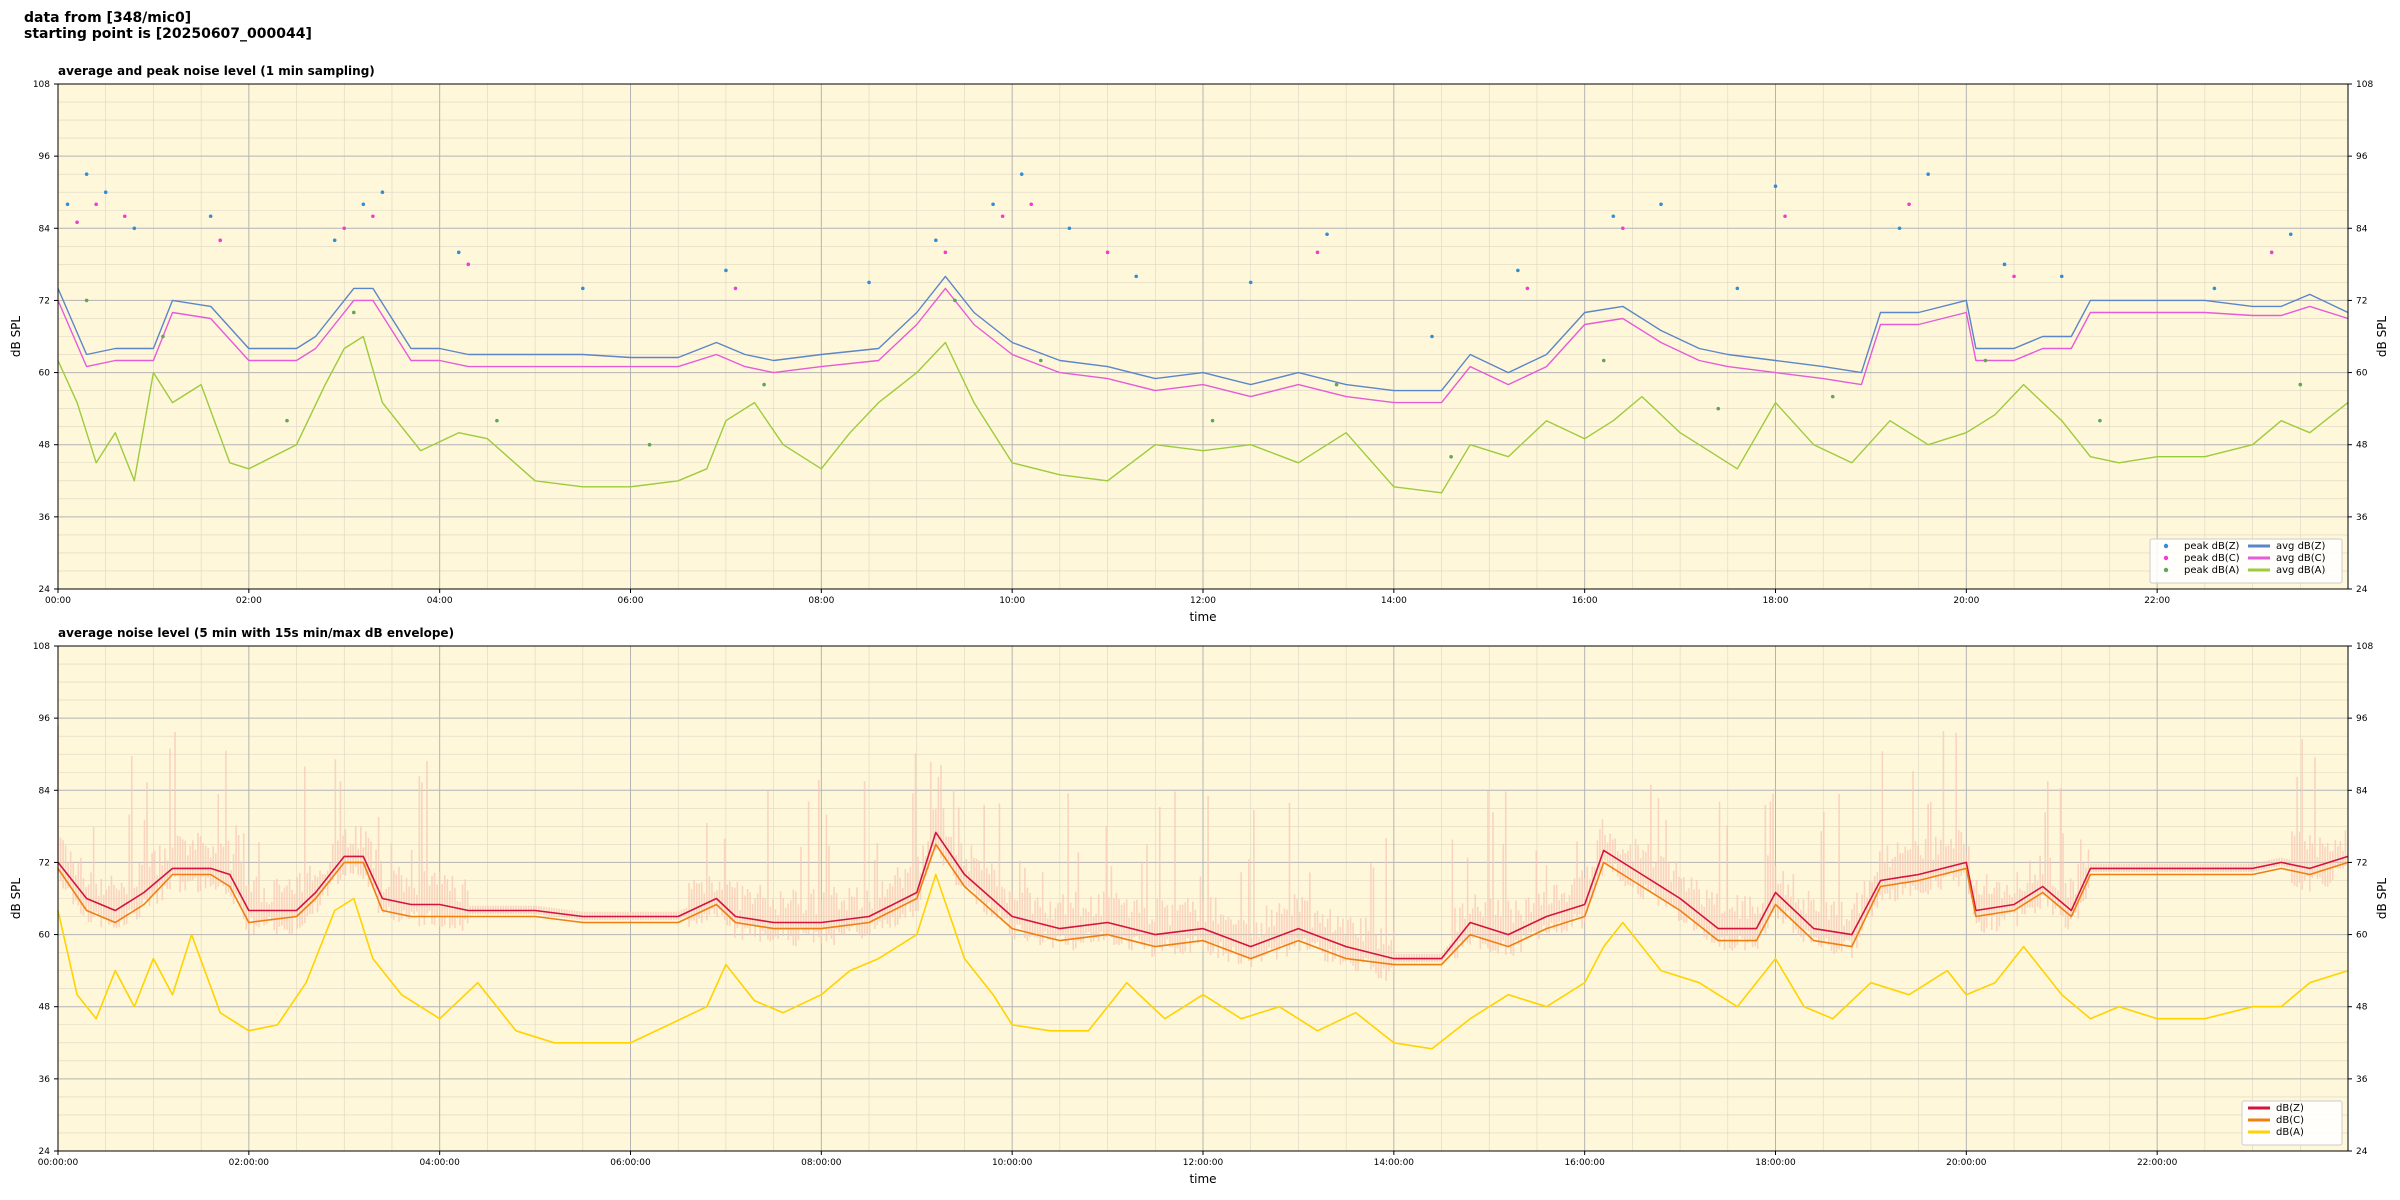 The height and width of the screenshot is (1200, 2400). I want to click on legend-label: peak dB(A), so click(2212, 570).